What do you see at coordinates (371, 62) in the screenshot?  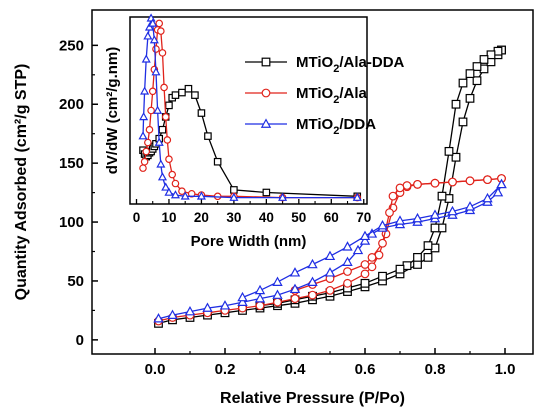 I see `legend-label-part: /Ala-DDA` at bounding box center [371, 62].